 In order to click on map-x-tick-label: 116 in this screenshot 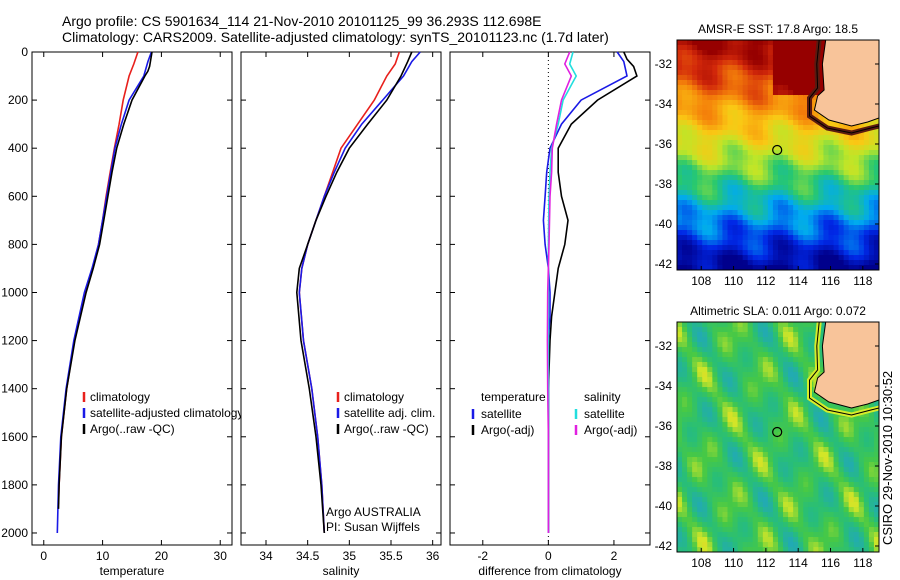, I will do `click(830, 563)`.